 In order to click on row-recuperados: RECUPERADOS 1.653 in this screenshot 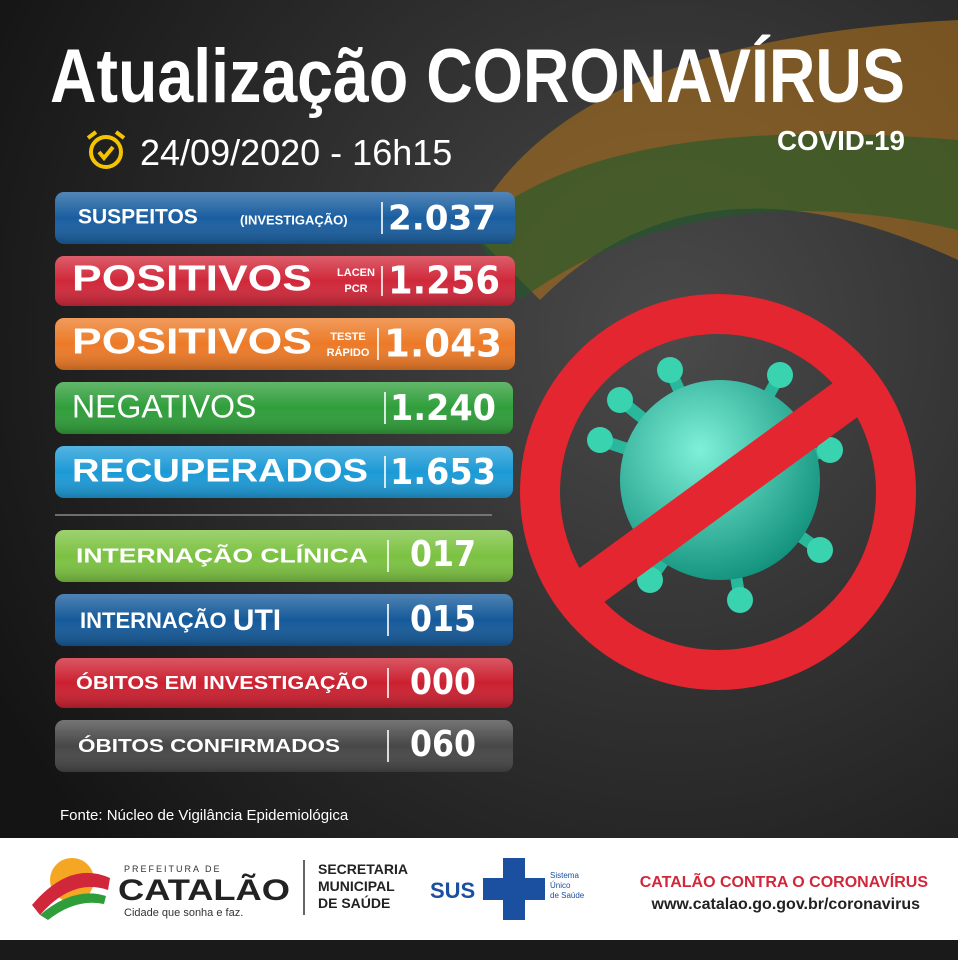, I will do `click(284, 472)`.